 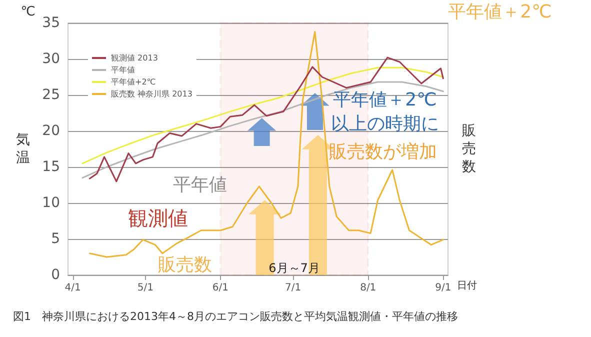 I want to click on y-tick-label: 20, so click(x=51, y=131).